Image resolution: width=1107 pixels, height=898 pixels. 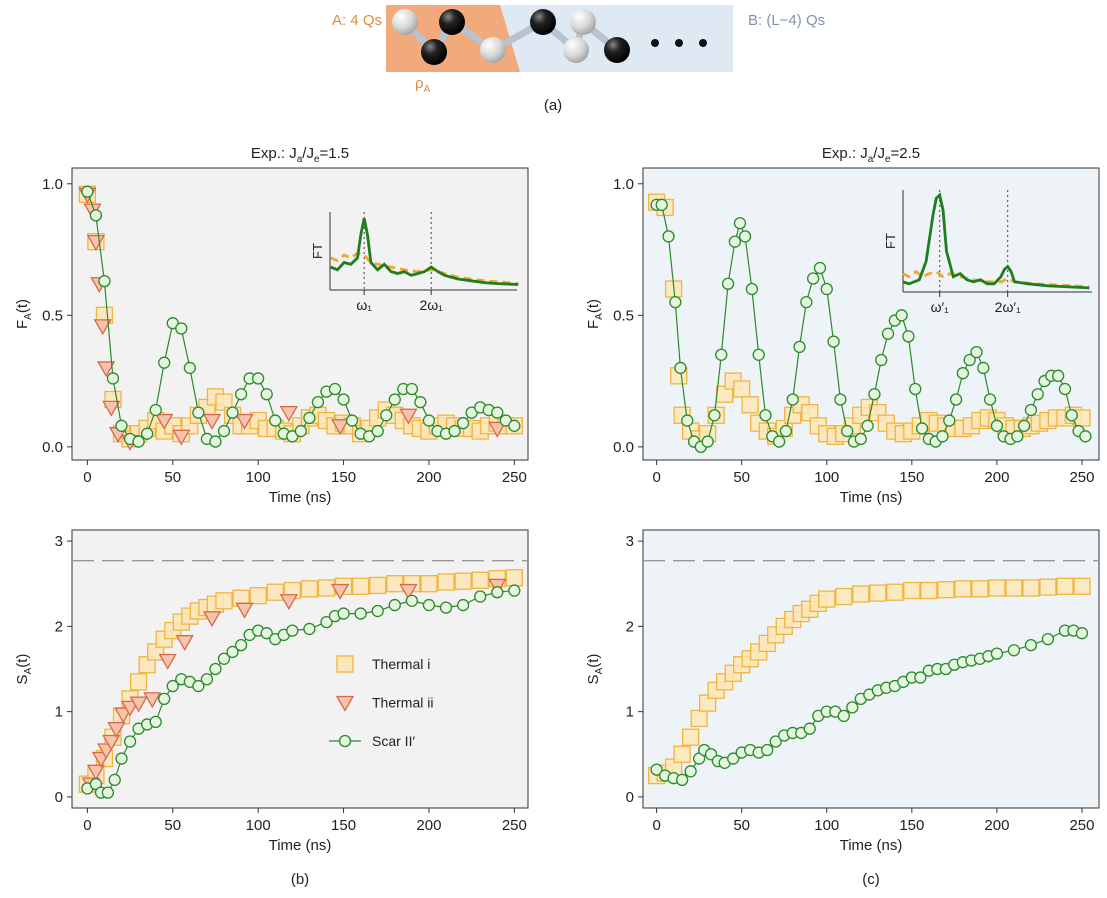 What do you see at coordinates (911, 825) in the screenshot?
I see `x-tick-label: 150` at bounding box center [911, 825].